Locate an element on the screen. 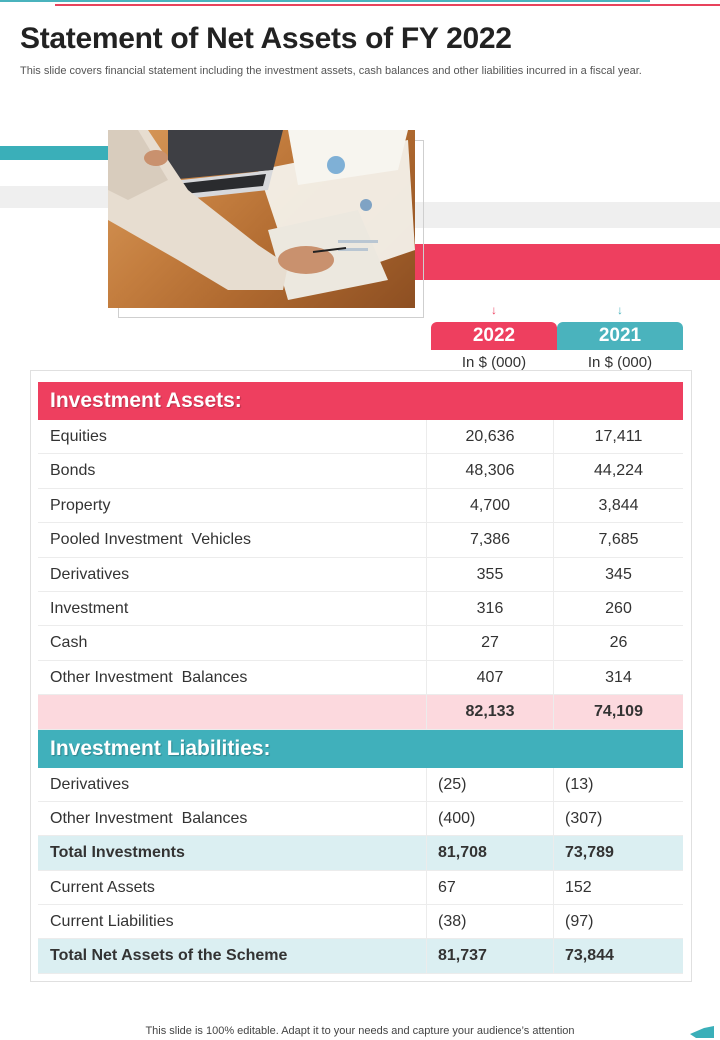 The height and width of the screenshot is (1040, 720). column-header-2021: 2021 is located at coordinates (620, 336).